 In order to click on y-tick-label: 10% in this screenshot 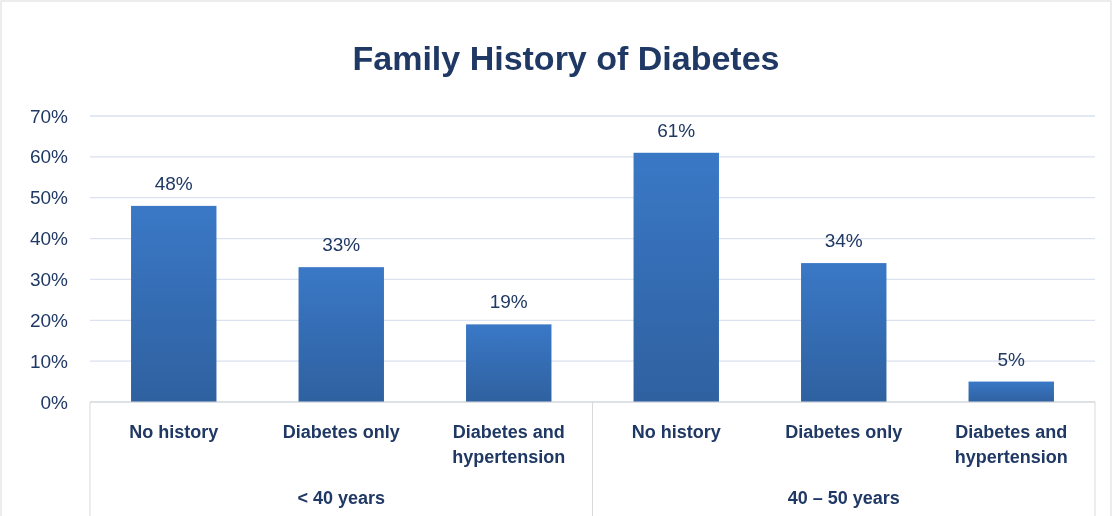, I will do `click(49, 361)`.